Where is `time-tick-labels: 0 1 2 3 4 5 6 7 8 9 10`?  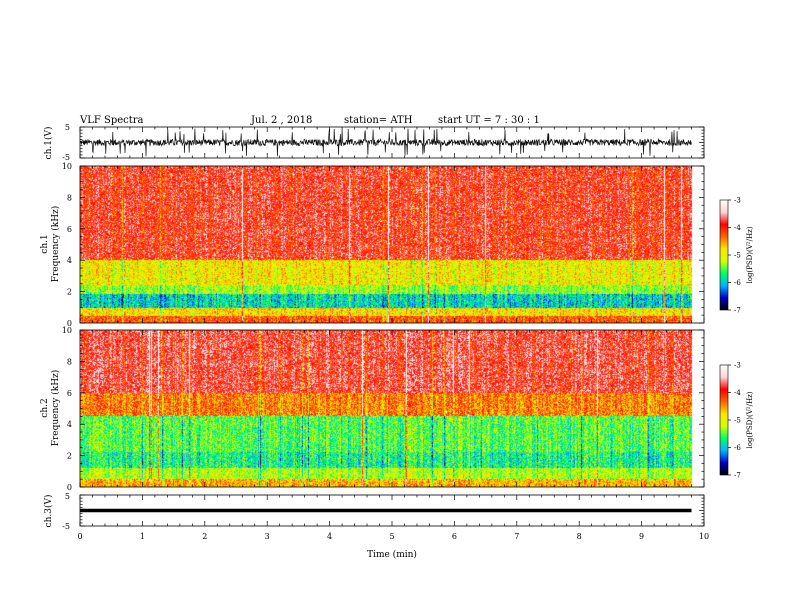
time-tick-labels: 0 1 2 3 4 5 6 7 8 9 10 is located at coordinates (393, 536).